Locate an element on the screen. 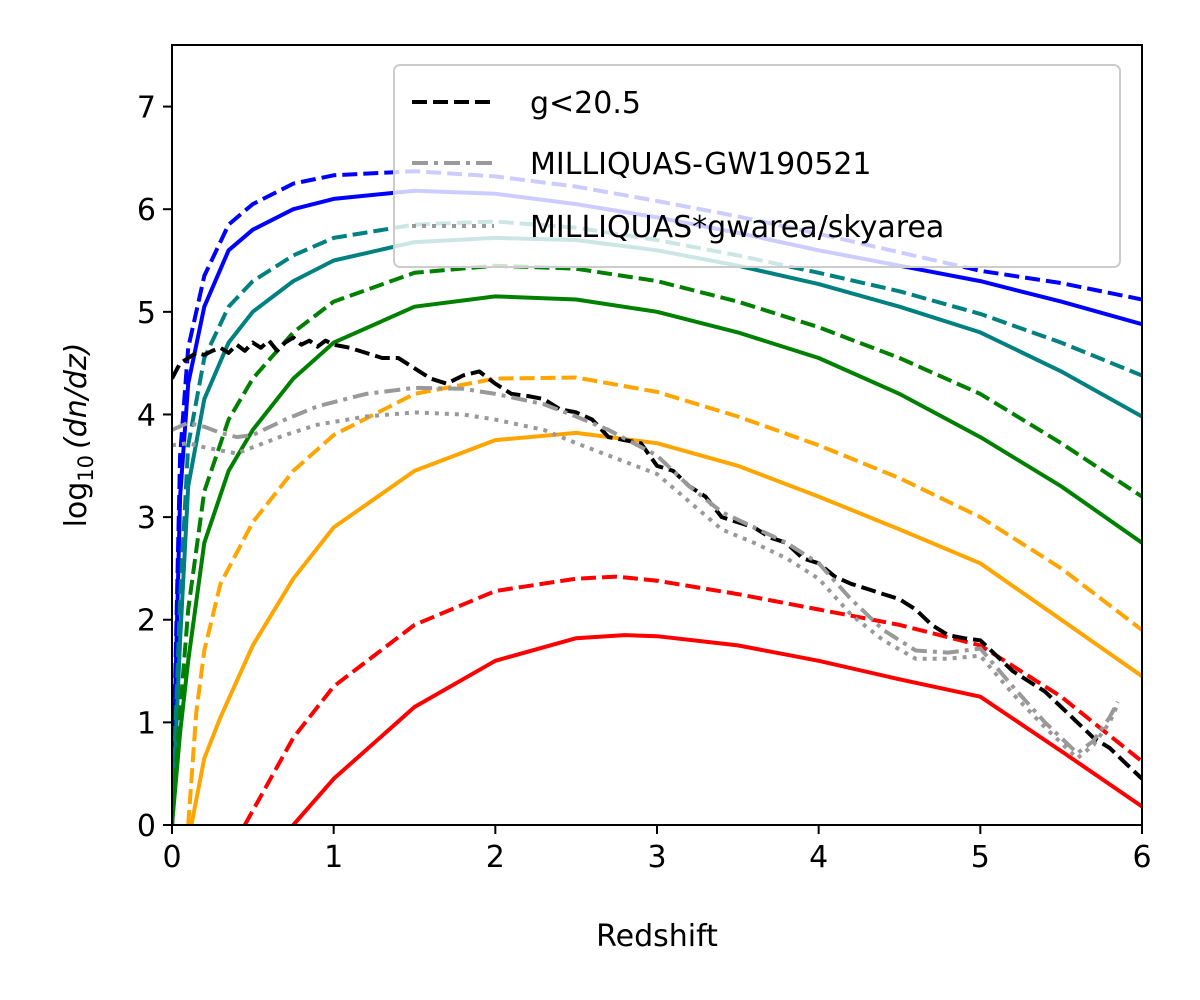  y-tick-label-1: 1 is located at coordinates (146, 723).